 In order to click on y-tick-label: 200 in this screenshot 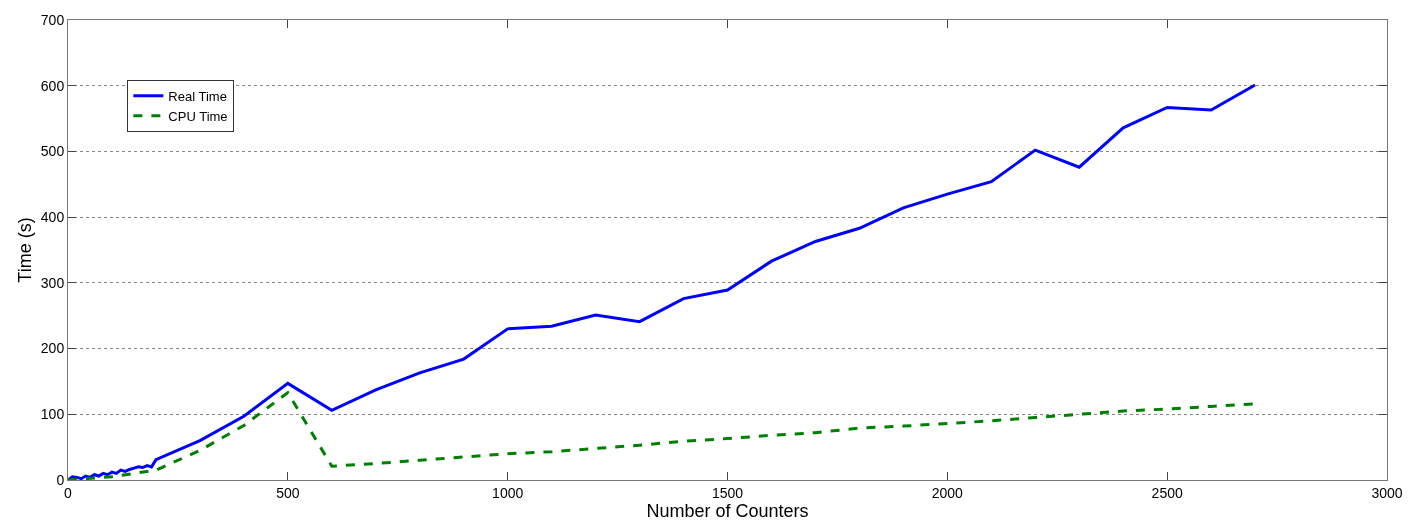, I will do `click(52, 348)`.